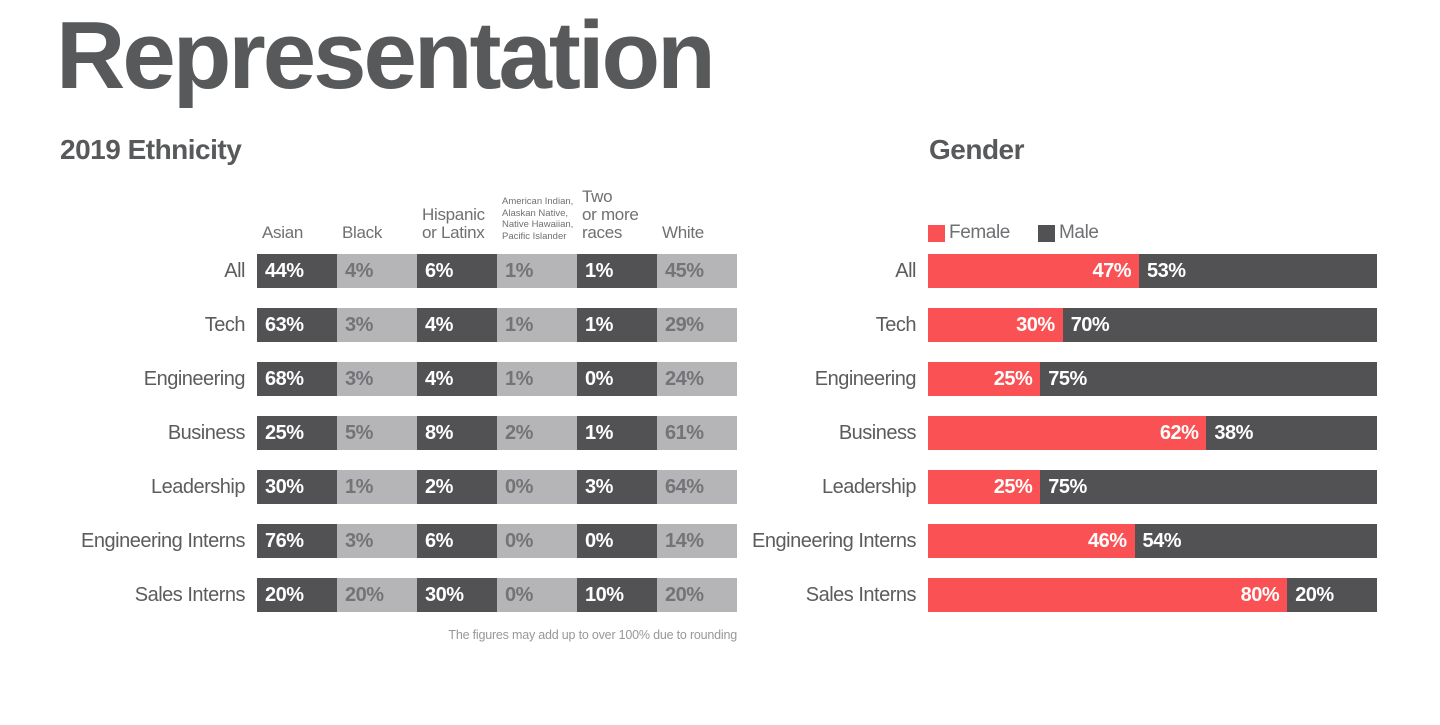  Describe the element at coordinates (206, 433) in the screenshot. I see `row-label: Business` at that location.